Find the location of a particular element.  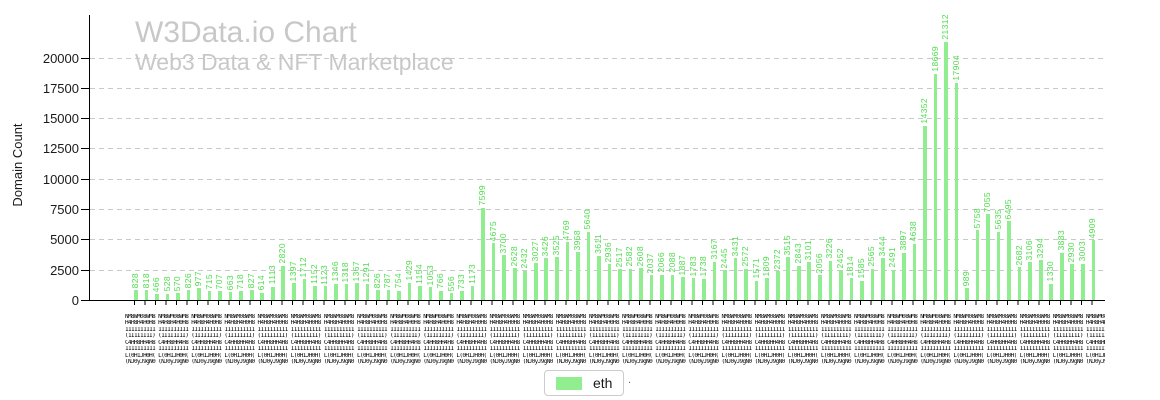

bar-value-label: 2582 is located at coordinates (629, 256).